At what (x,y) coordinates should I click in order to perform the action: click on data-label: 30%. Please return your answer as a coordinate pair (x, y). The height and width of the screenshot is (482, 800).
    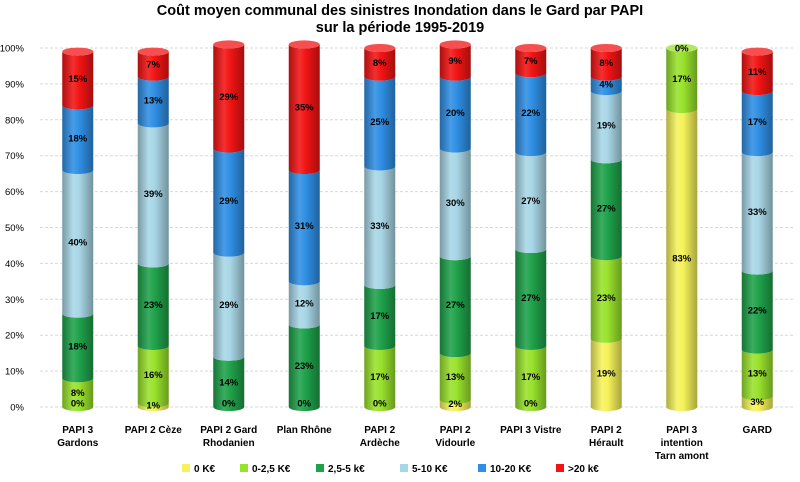
    Looking at the image, I should click on (456, 203).